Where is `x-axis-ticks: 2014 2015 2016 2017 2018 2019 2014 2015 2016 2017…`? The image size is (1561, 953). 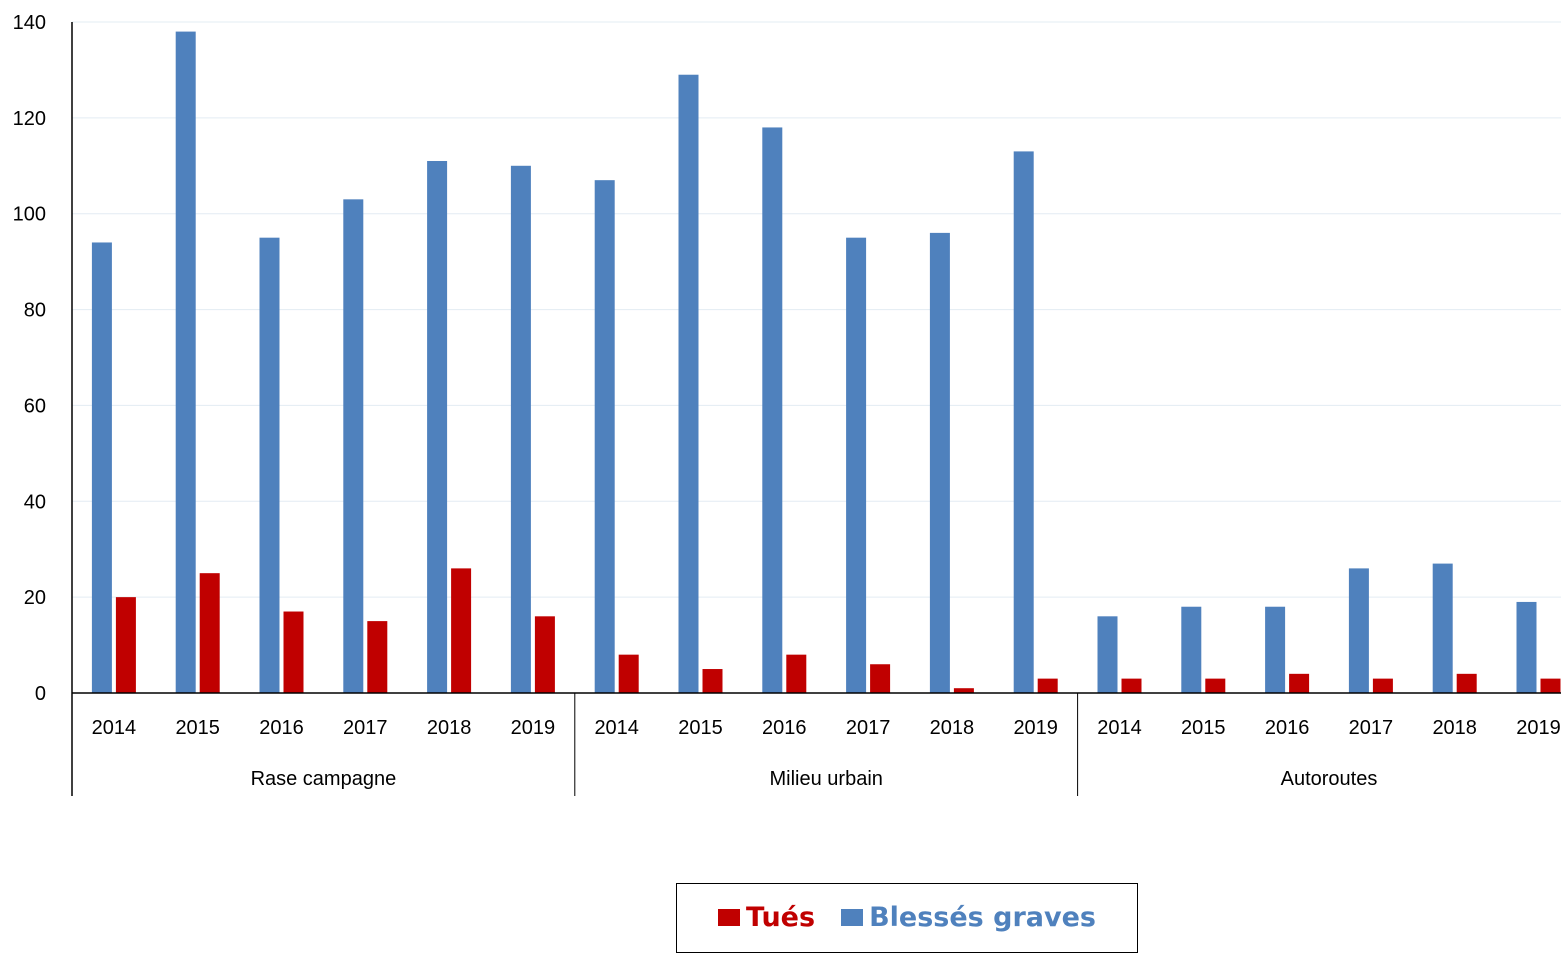 x-axis-ticks: 2014 2015 2016 2017 2018 2019 2014 2015 2016 2017… is located at coordinates (826, 728).